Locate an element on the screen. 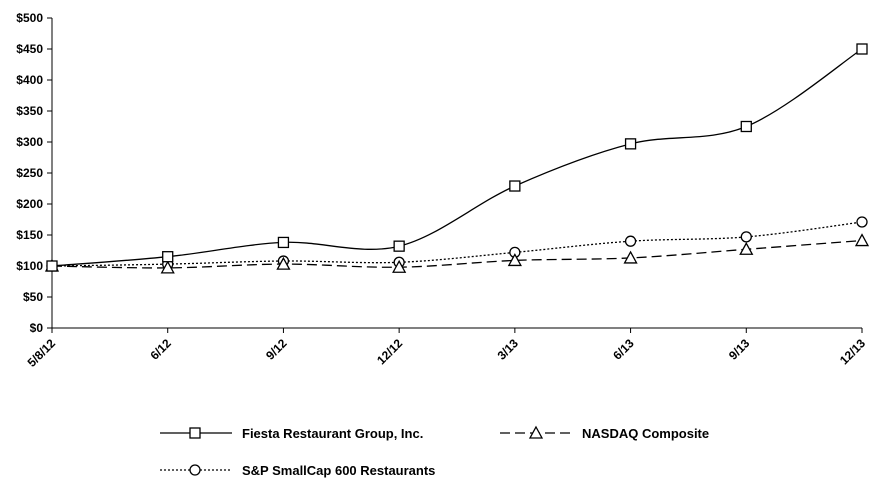 The height and width of the screenshot is (478, 870). y-tick-label: $500 is located at coordinates (29, 18).